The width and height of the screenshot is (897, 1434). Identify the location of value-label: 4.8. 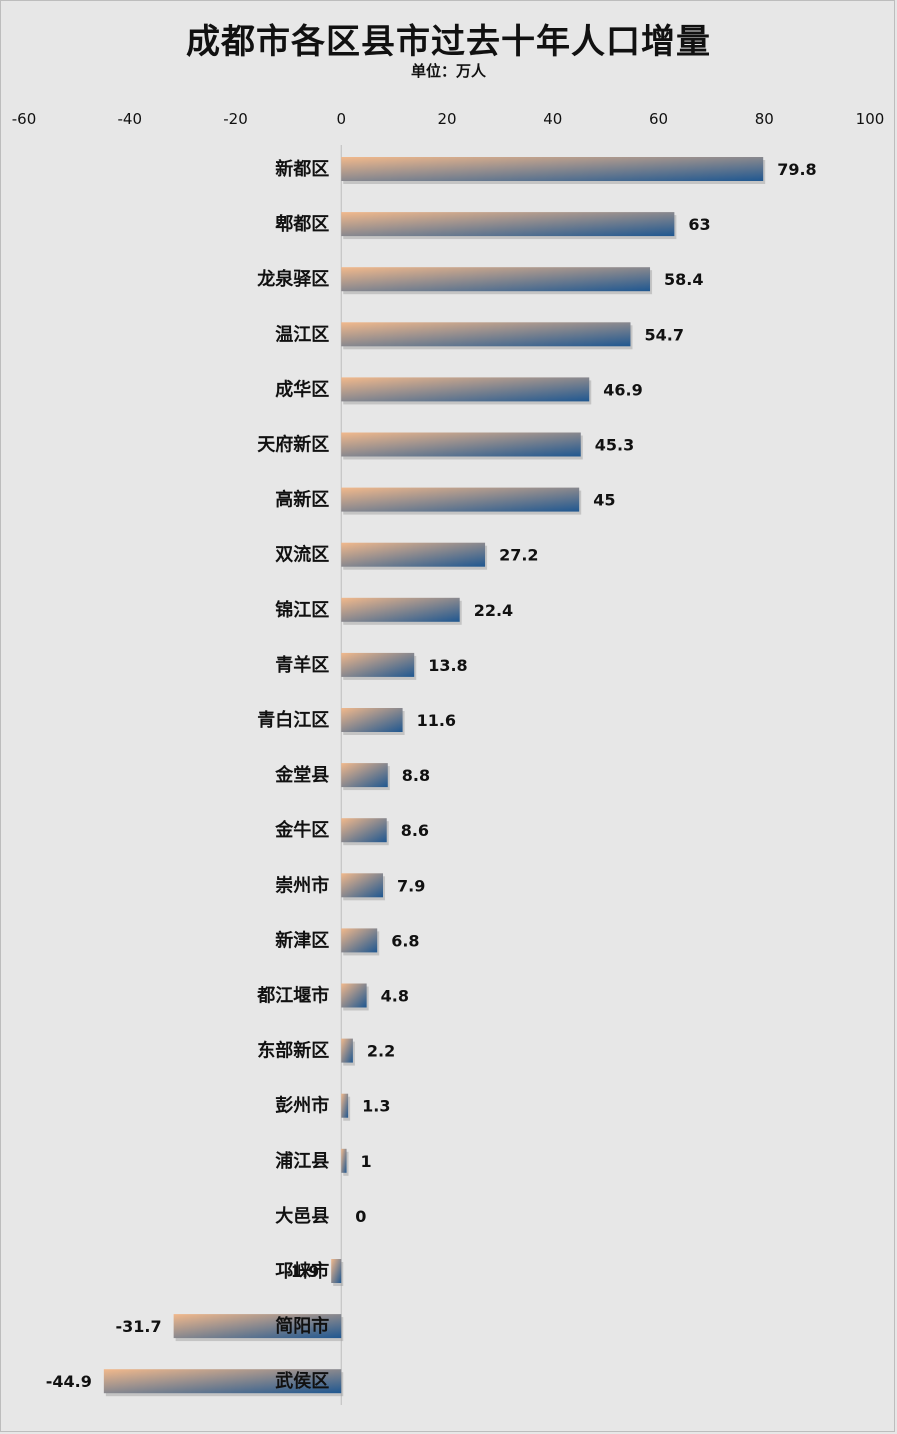
(395, 996).